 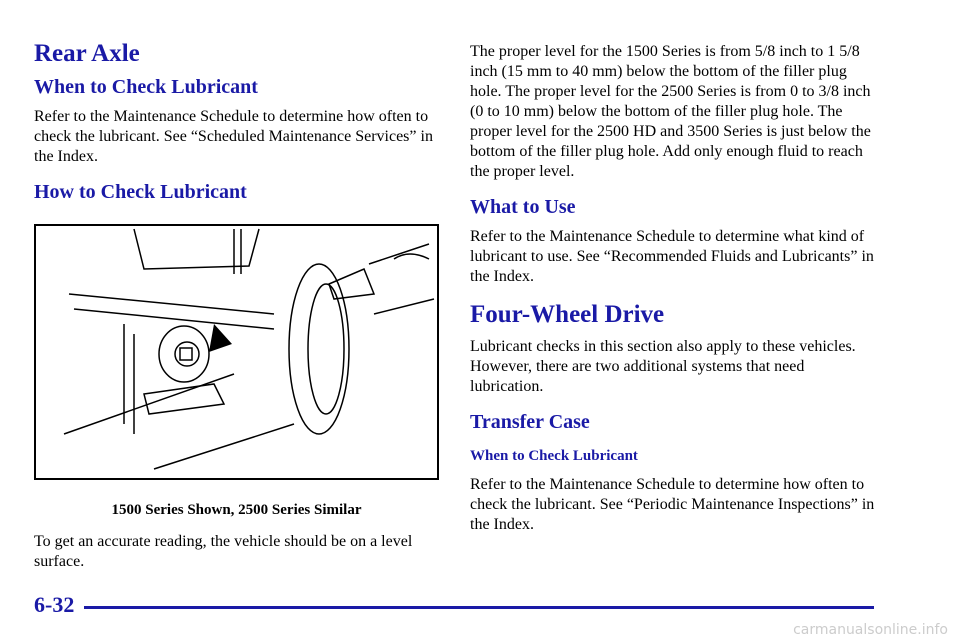 What do you see at coordinates (523, 207) in the screenshot?
I see `heading: What to Use` at bounding box center [523, 207].